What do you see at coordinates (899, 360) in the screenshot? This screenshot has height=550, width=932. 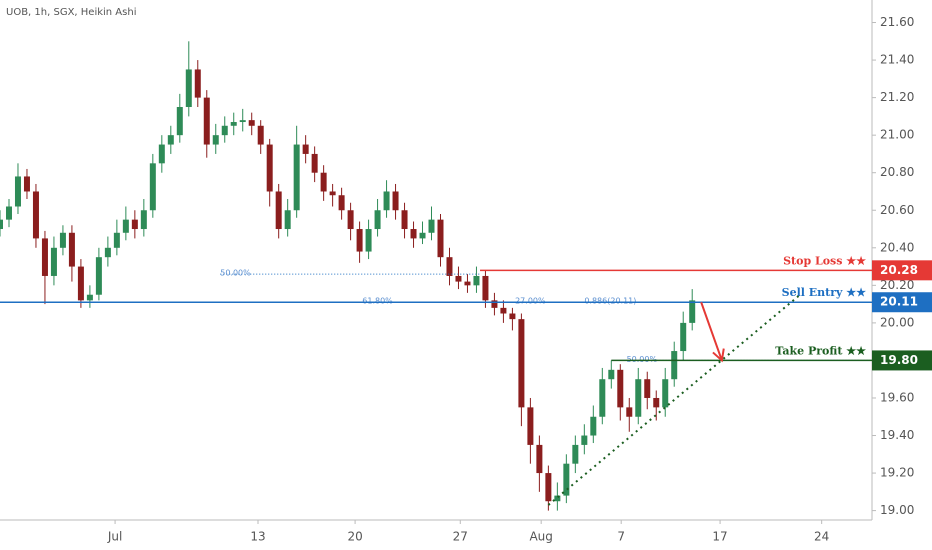 I see `price-tag-label: 19.80` at bounding box center [899, 360].